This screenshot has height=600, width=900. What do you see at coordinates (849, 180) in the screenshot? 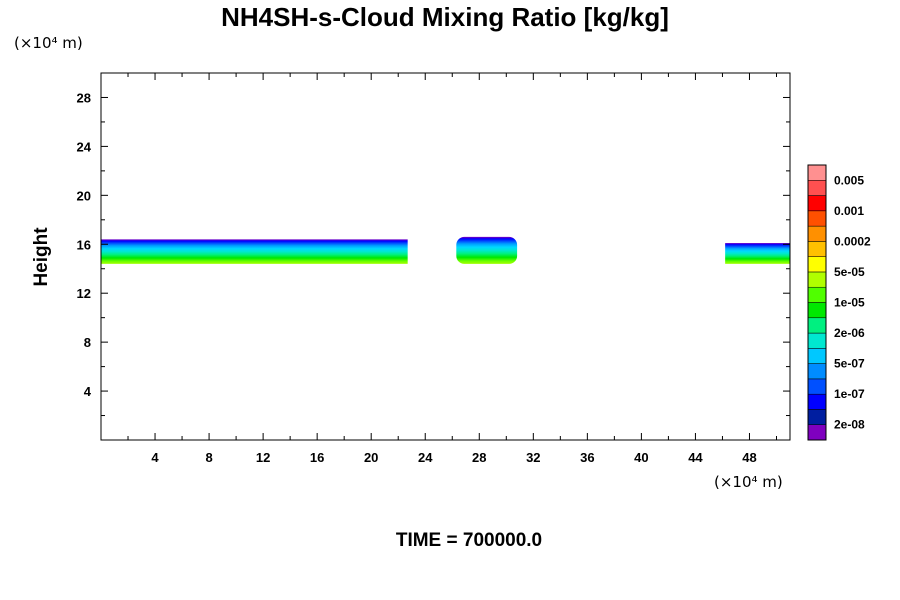
I see `colorbar-label: 0.005` at bounding box center [849, 180].